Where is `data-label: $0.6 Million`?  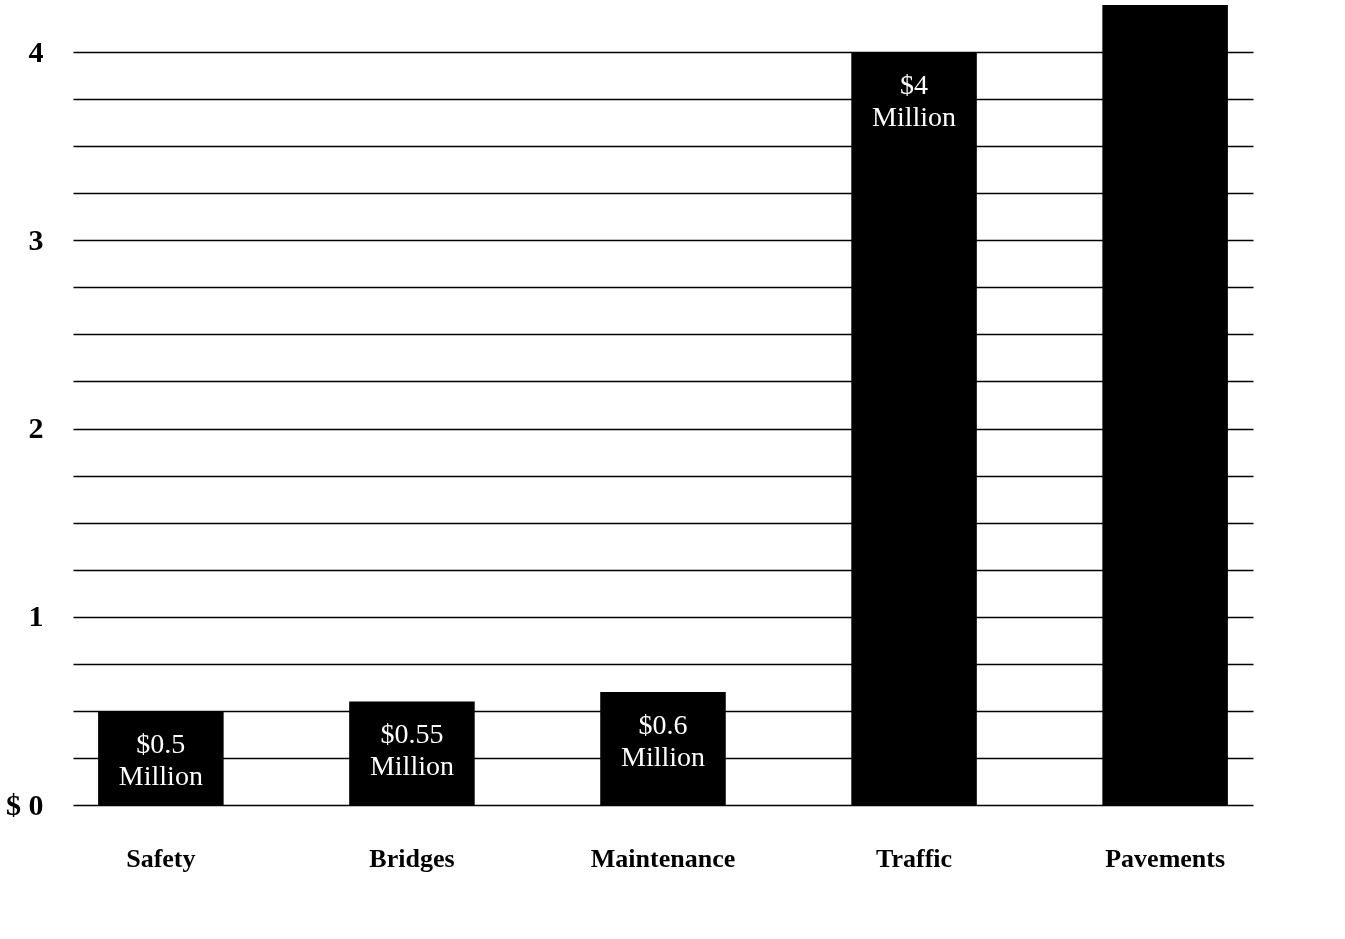 data-label: $0.6 Million is located at coordinates (663, 741).